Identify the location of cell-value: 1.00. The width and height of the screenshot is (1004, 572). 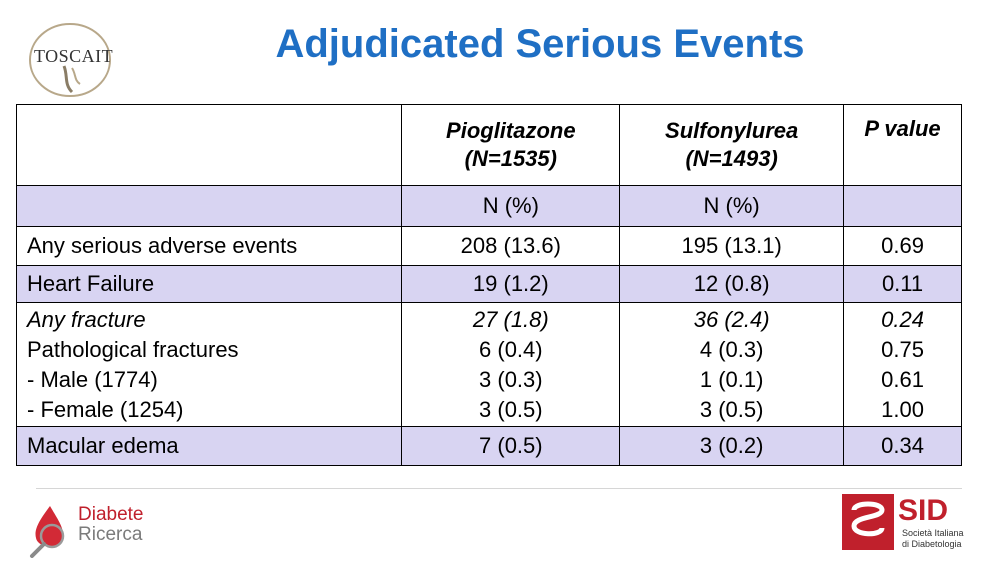
(902, 409).